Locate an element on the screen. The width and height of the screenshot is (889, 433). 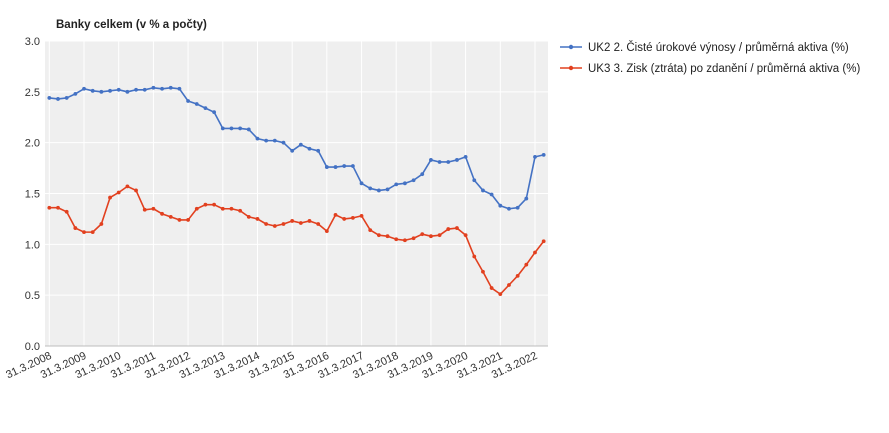
y-tick-label: 1.5 is located at coordinates (32, 195).